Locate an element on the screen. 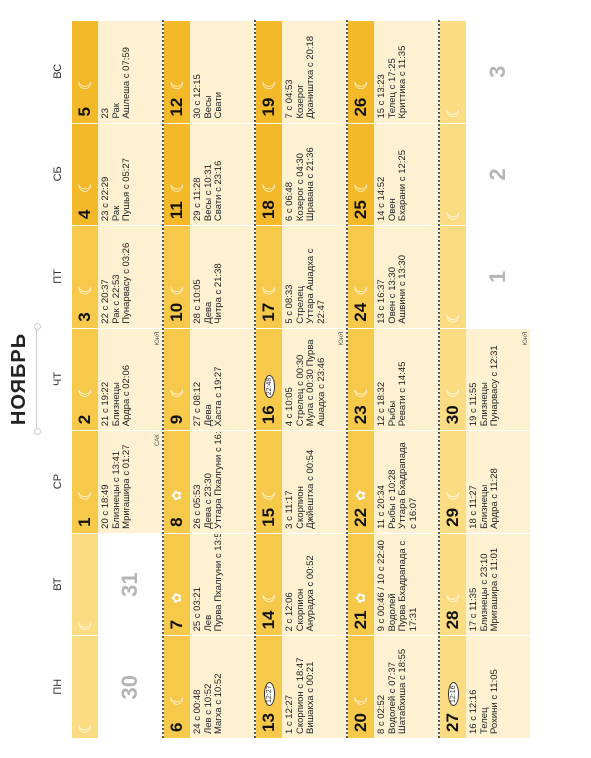 The height and width of the screenshot is (758, 591). day-cell: ☾ 3 is located at coordinates (485, 71).